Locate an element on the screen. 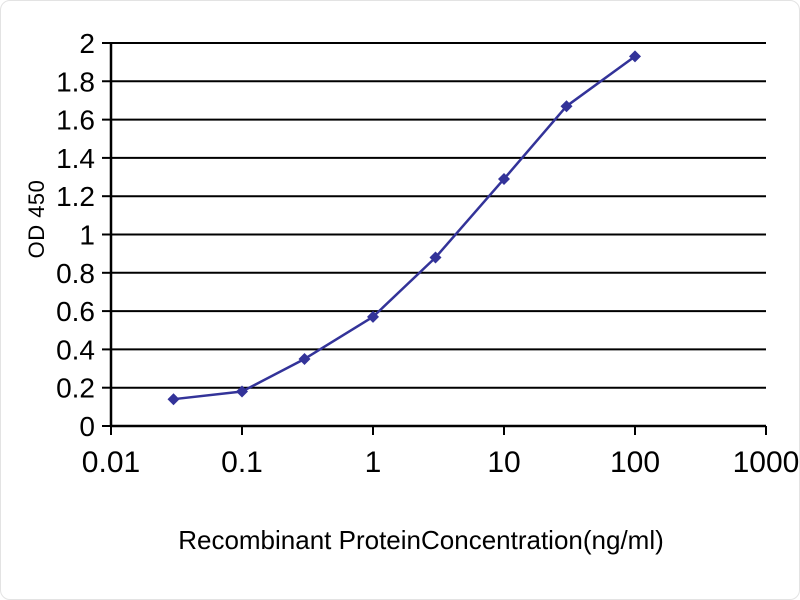 The height and width of the screenshot is (600, 800). y-tick-label: 1 is located at coordinates (87, 235).